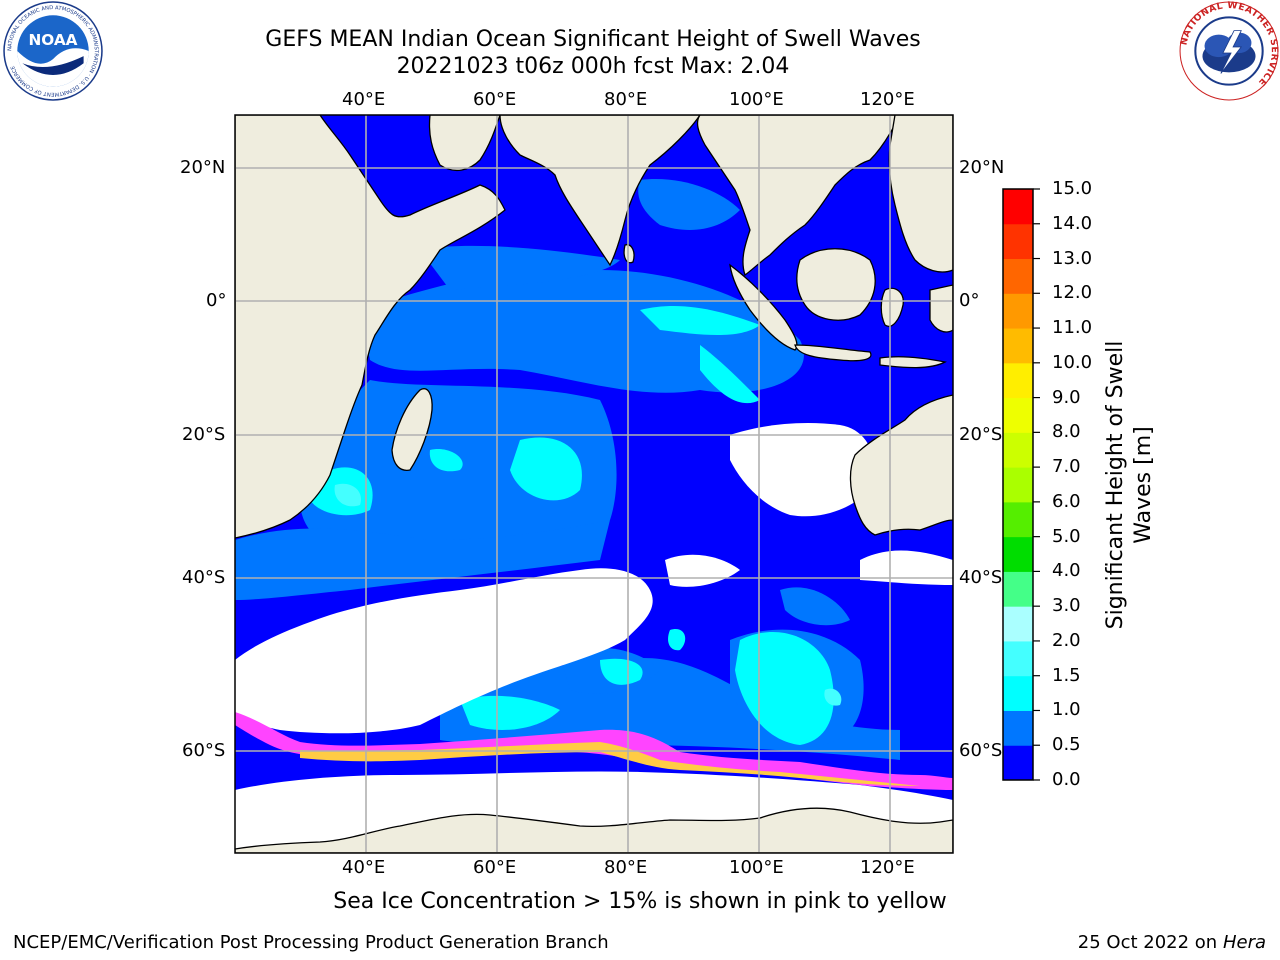 The image size is (1280, 960). Describe the element at coordinates (1072, 293) in the screenshot. I see `colorbar-tick-label: 12.0` at that location.